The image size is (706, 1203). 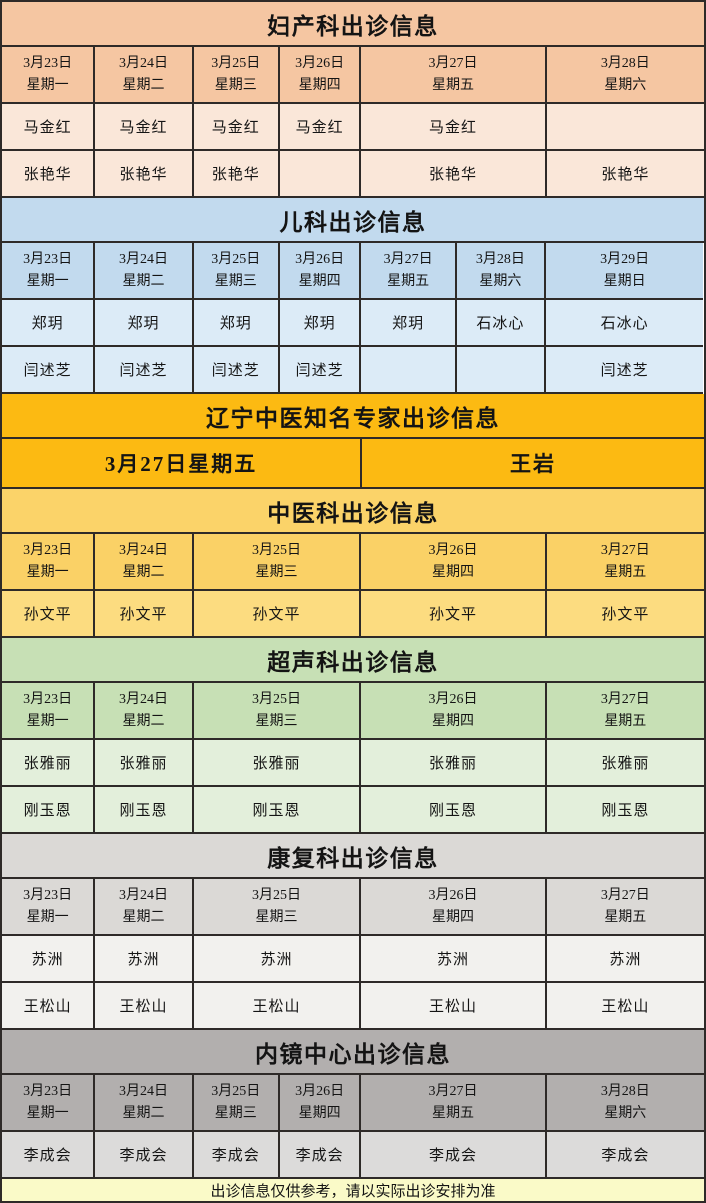 I want to click on expert-cell: 王岩, so click(x=533, y=464).